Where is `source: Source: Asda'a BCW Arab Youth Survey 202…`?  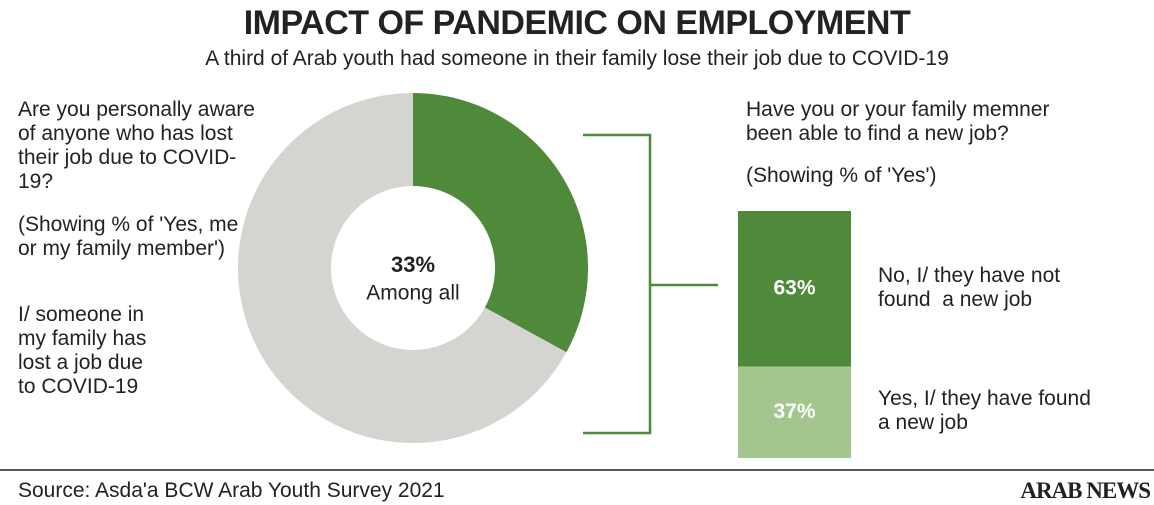 source: Source: Asda'a BCW Arab Youth Survey 202… is located at coordinates (231, 490).